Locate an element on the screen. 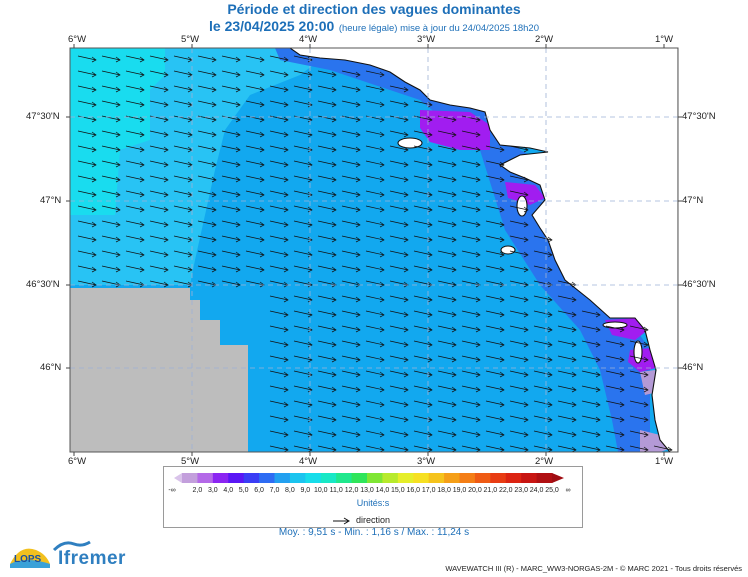  legend-label: 25,0 is located at coordinates (552, 490).